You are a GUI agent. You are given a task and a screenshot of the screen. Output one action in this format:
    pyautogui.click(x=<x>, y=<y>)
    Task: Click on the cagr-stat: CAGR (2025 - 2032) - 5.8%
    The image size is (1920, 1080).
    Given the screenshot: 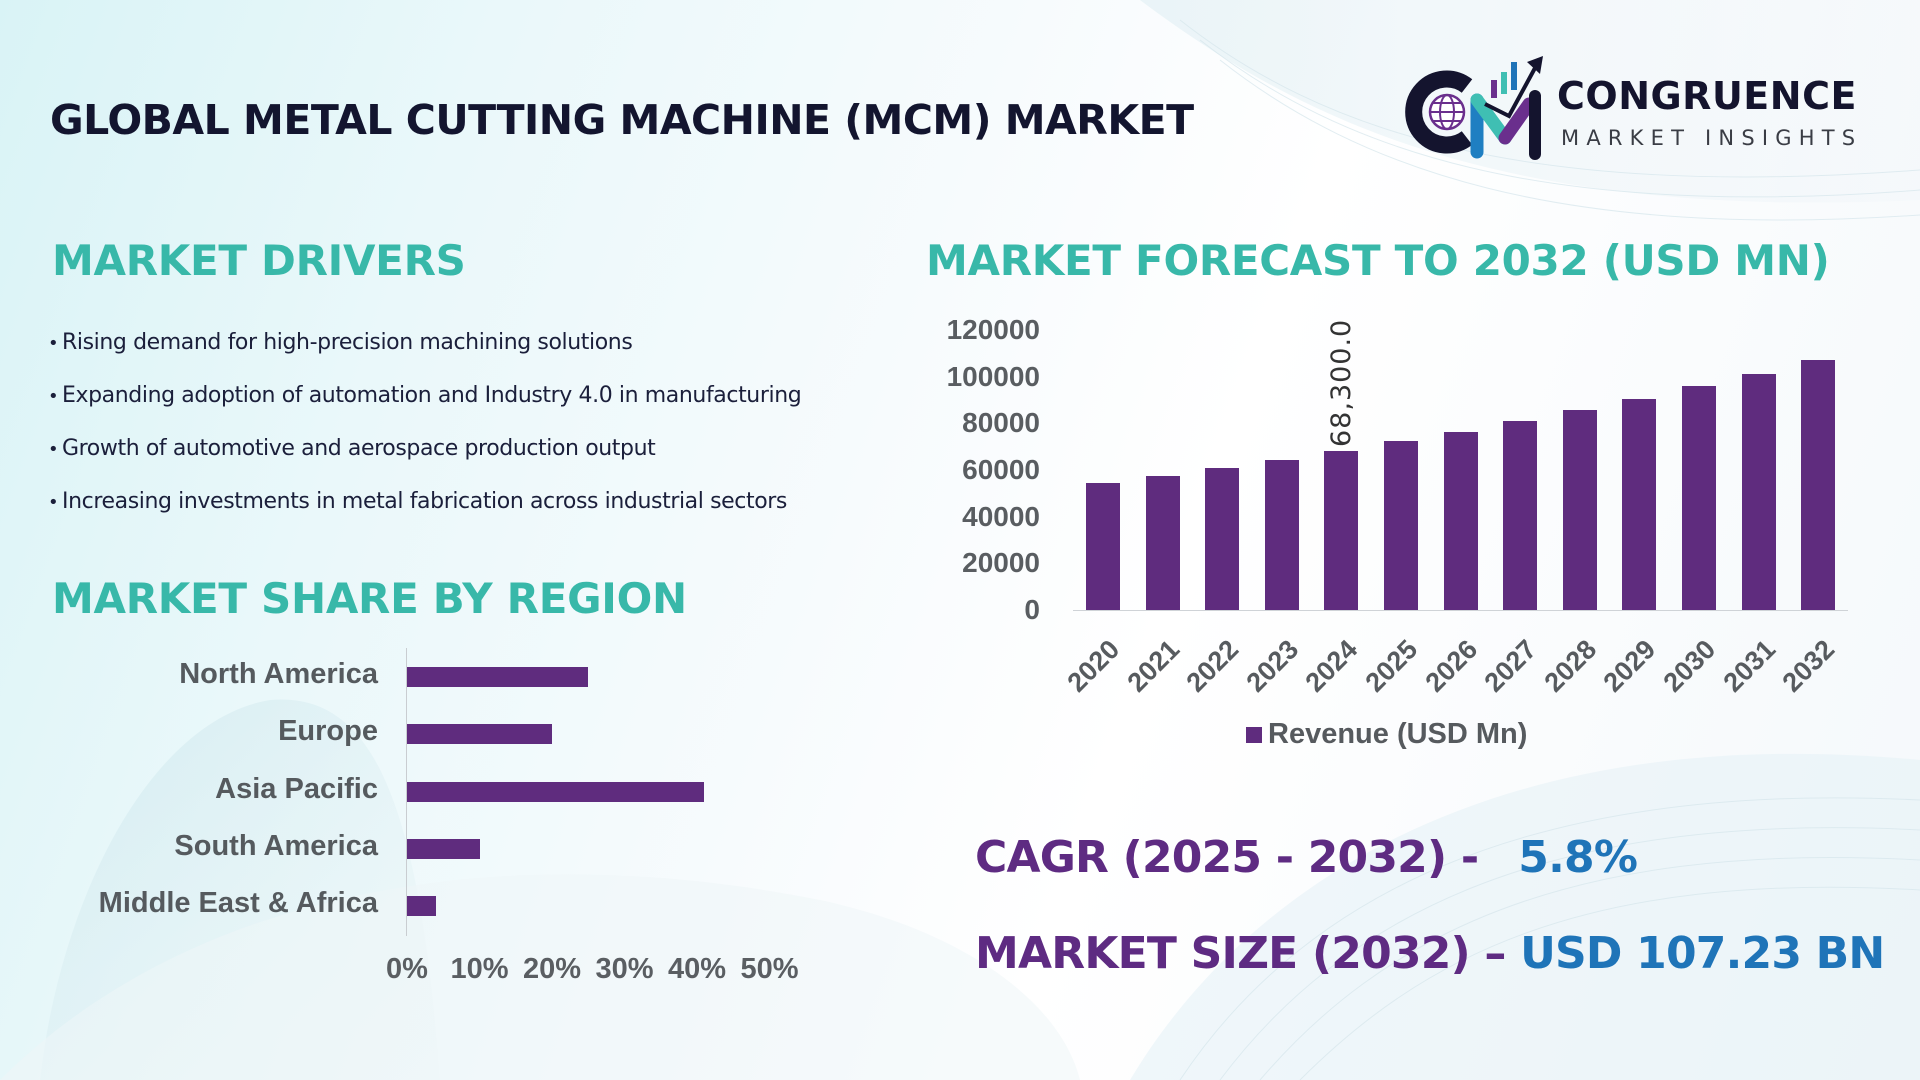 What is the action you would take?
    pyautogui.click(x=1306, y=857)
    